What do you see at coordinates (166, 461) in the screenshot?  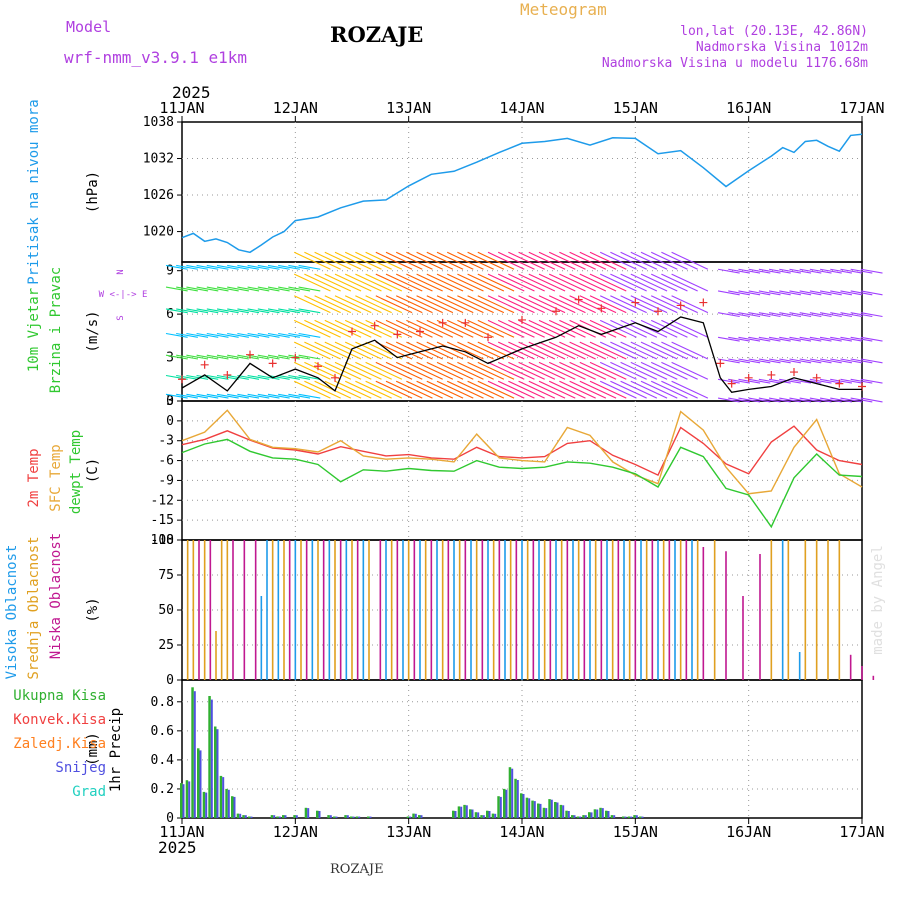 I see `ytick-label-temperature: -6` at bounding box center [166, 461].